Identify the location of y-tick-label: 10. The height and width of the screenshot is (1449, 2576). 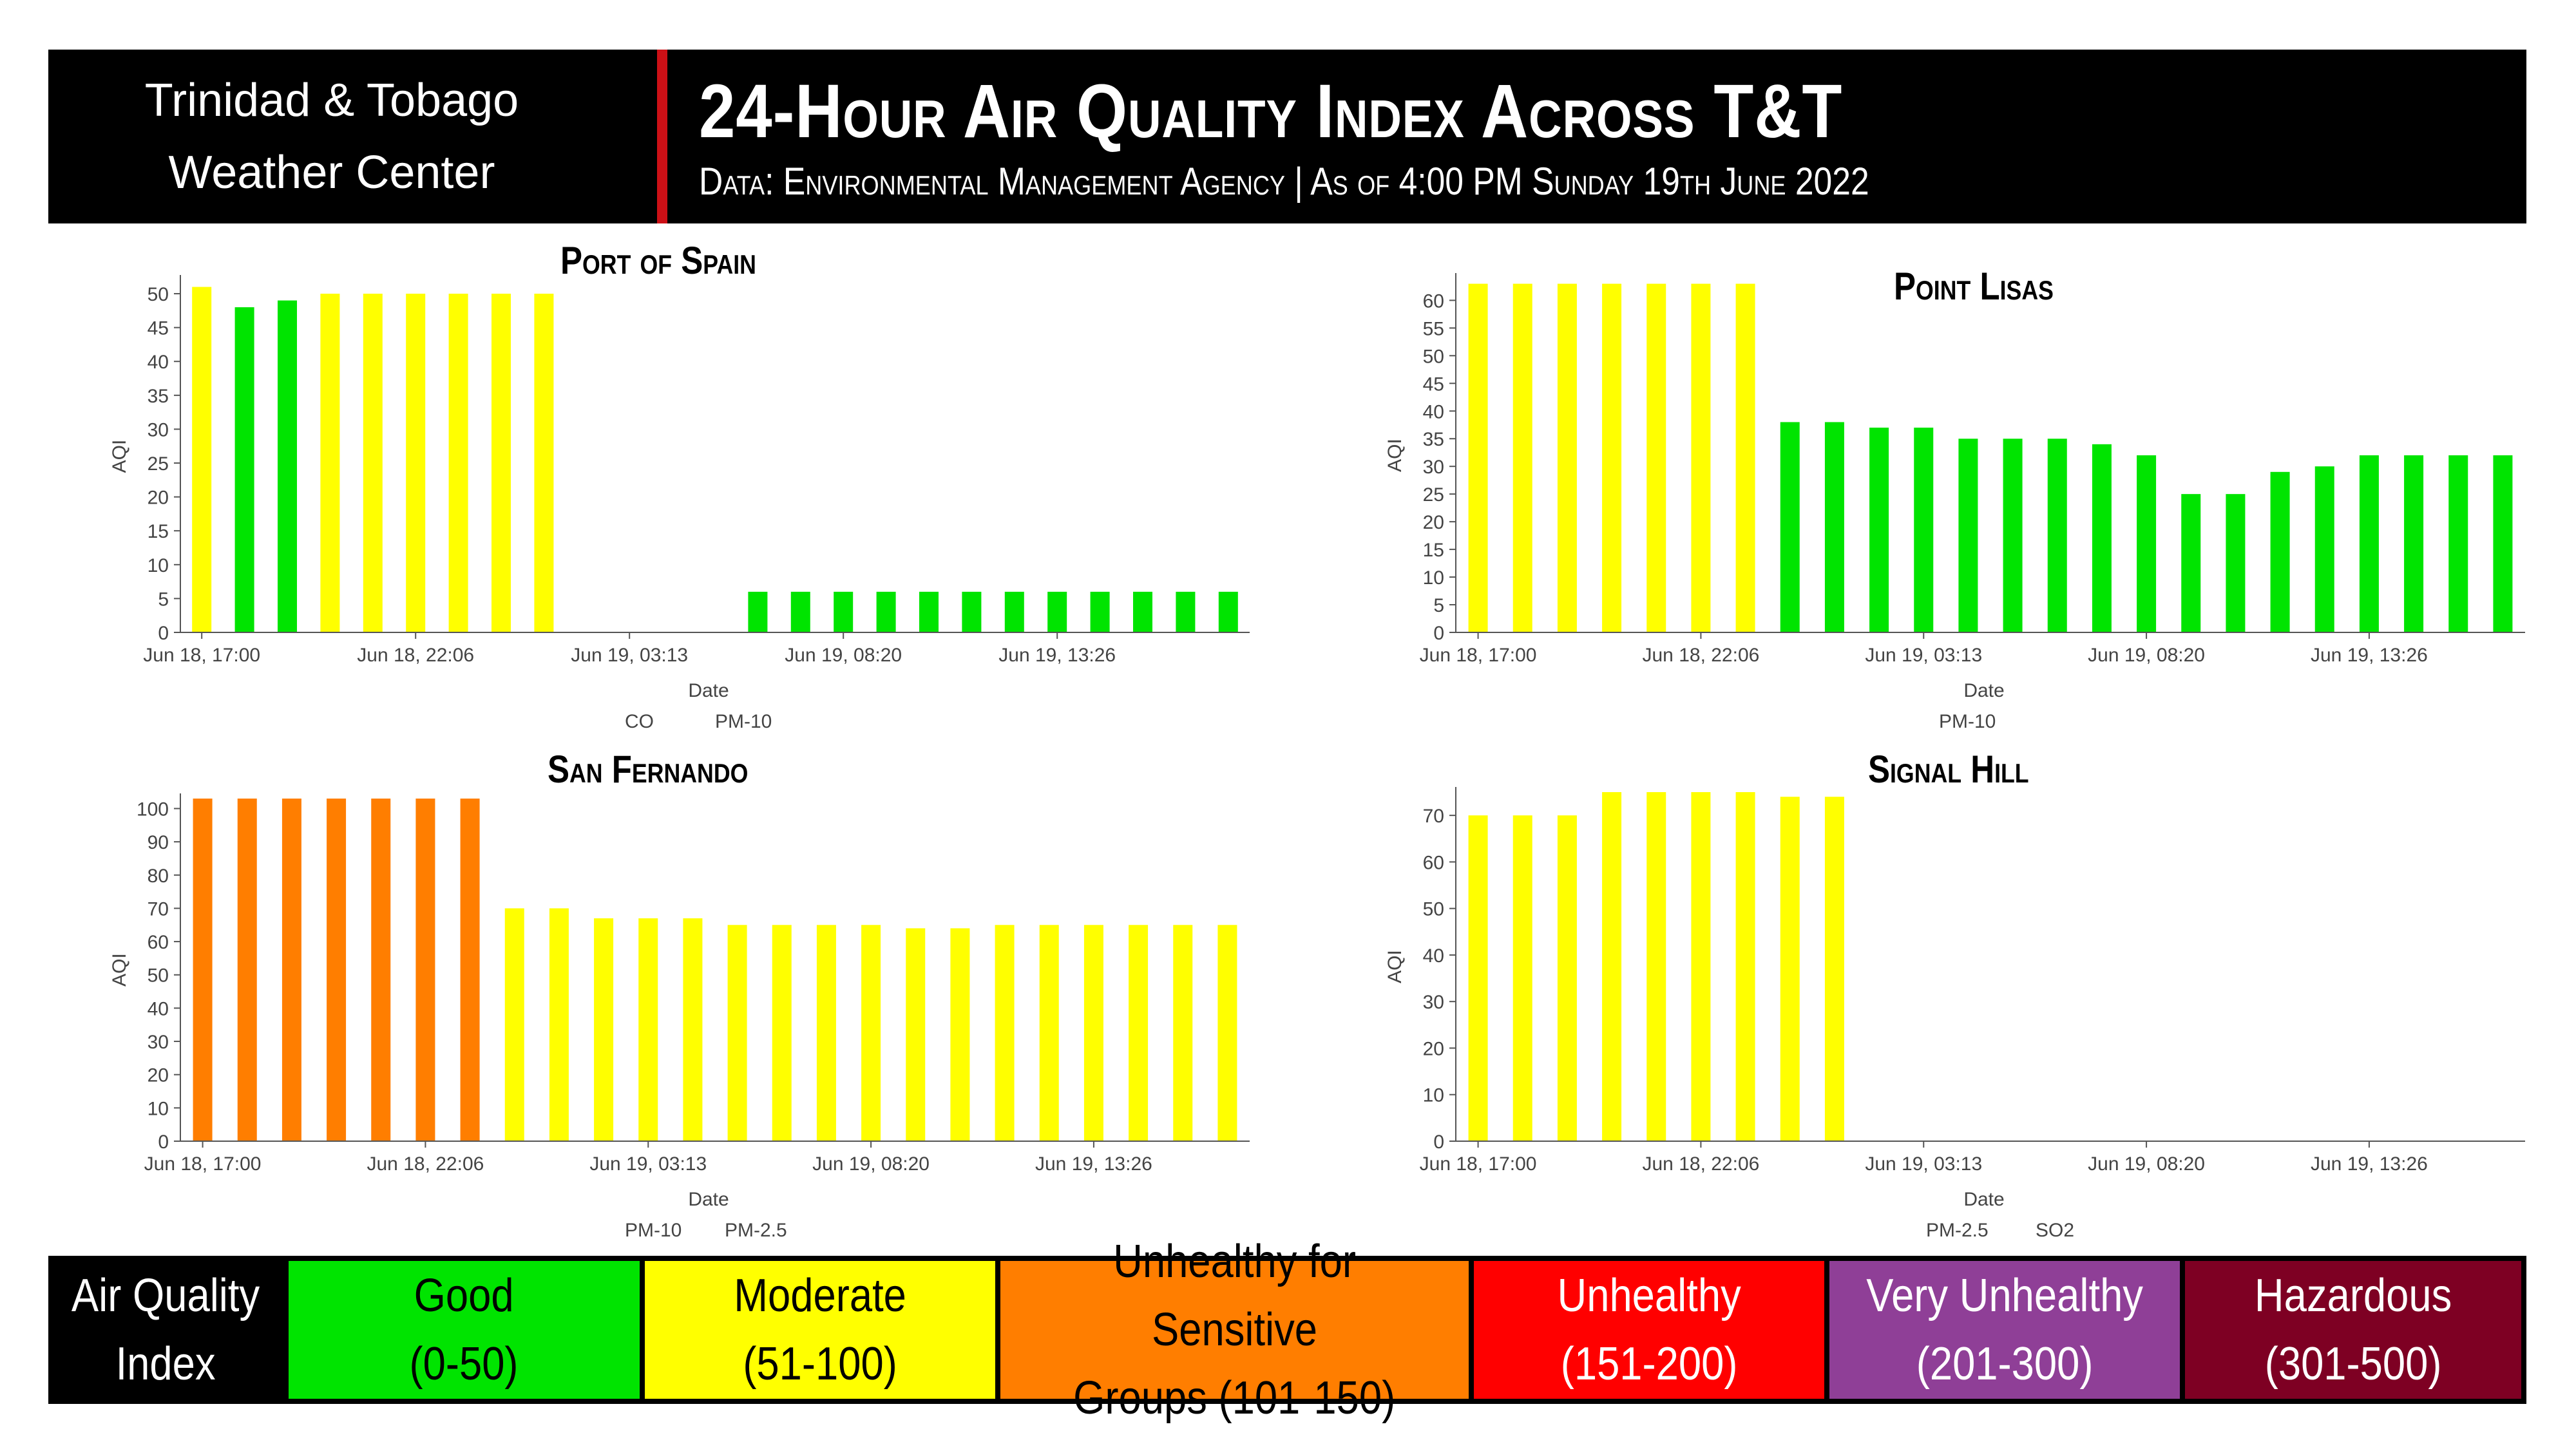
(1433, 1095).